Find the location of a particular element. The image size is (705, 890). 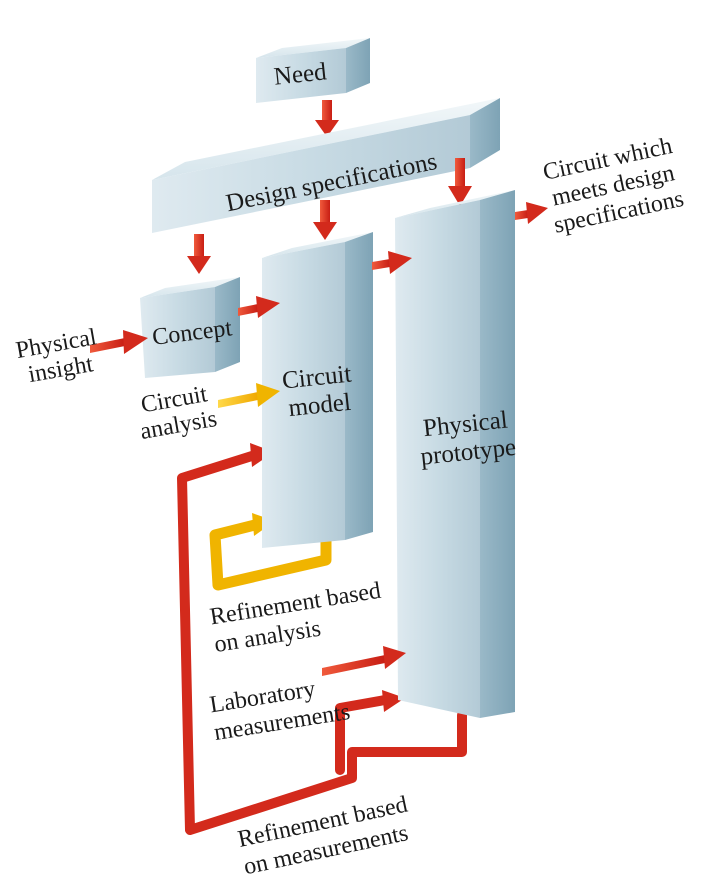

arrow-spec-to-model is located at coordinates (325, 220).